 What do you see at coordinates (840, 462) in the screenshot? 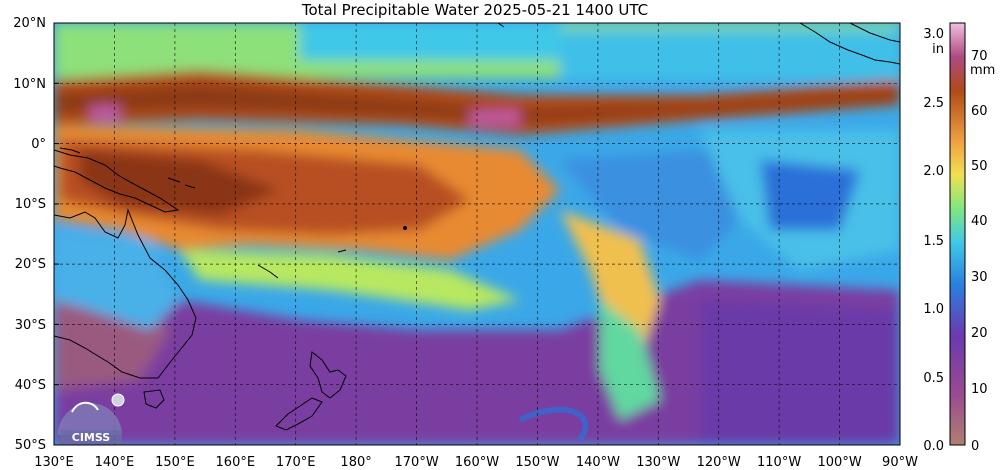
I see `lon-label: 100°W` at bounding box center [840, 462].